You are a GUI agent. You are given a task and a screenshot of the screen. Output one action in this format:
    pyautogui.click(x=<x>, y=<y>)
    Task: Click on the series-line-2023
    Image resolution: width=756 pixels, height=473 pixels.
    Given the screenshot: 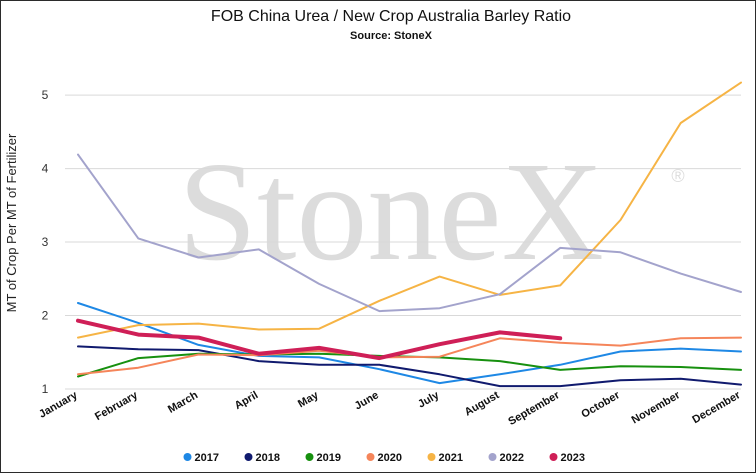 What is the action you would take?
    pyautogui.click(x=319, y=339)
    